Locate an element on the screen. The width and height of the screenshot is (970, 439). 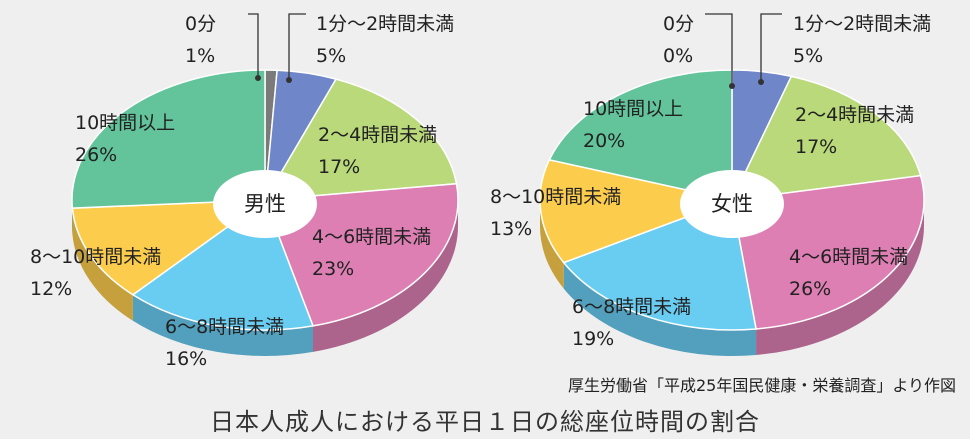
slice-category-label-1-6: 8〜10時間未満 is located at coordinates (95, 257).